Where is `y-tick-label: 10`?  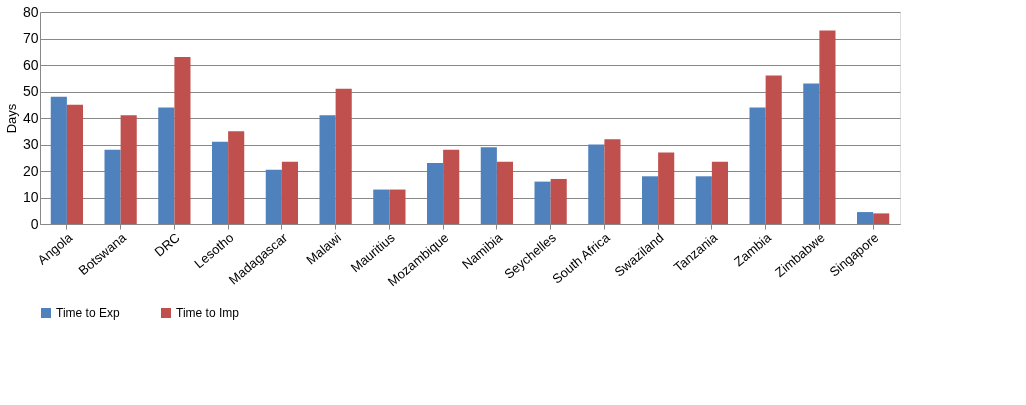 y-tick-label: 10 is located at coordinates (30, 197).